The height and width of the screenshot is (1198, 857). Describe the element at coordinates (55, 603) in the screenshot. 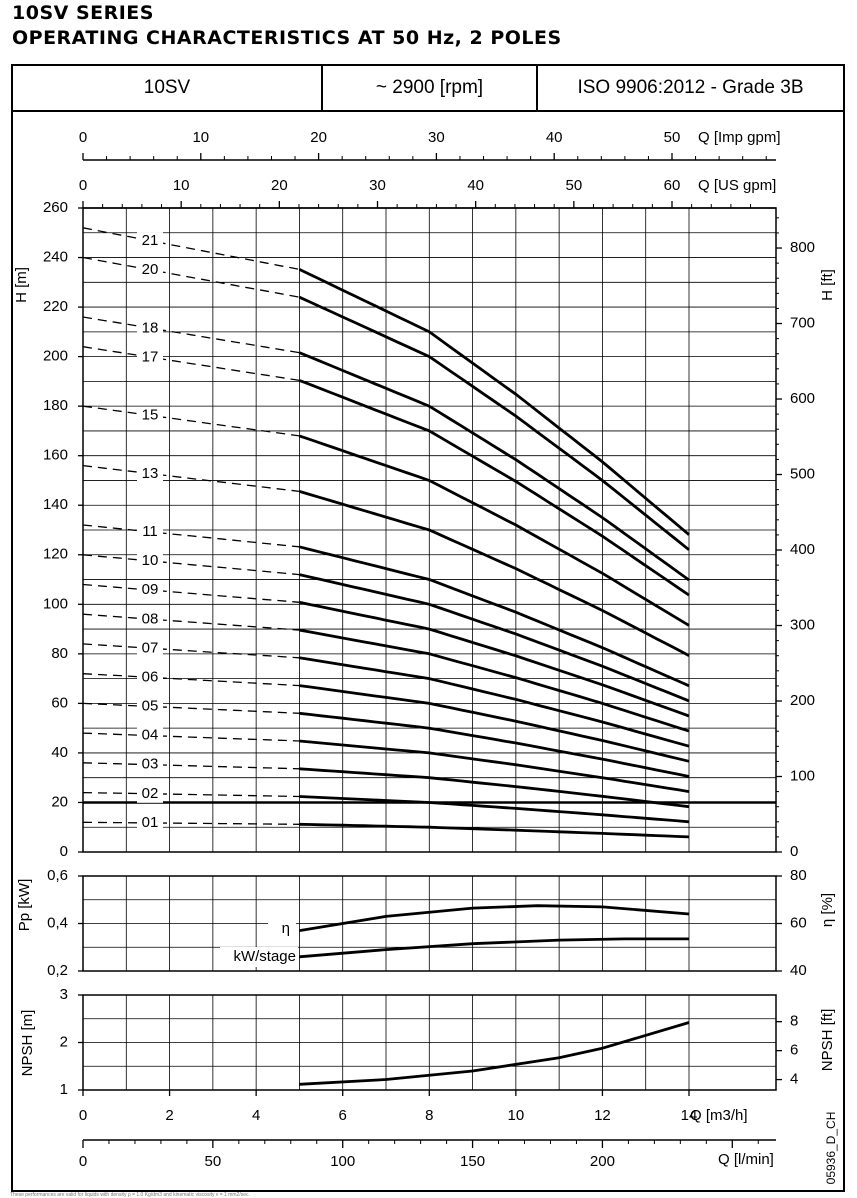

I see `head-ytick-label: 100` at that location.